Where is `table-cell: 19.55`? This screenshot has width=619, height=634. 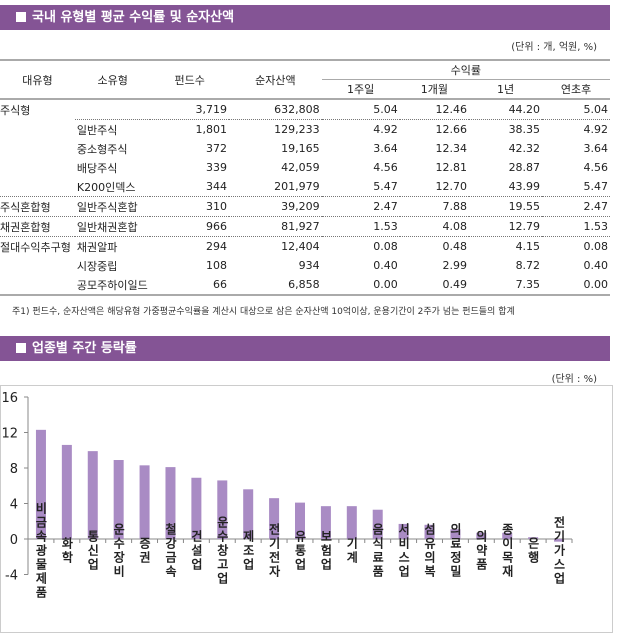 table-cell: 19.55 is located at coordinates (506, 206).